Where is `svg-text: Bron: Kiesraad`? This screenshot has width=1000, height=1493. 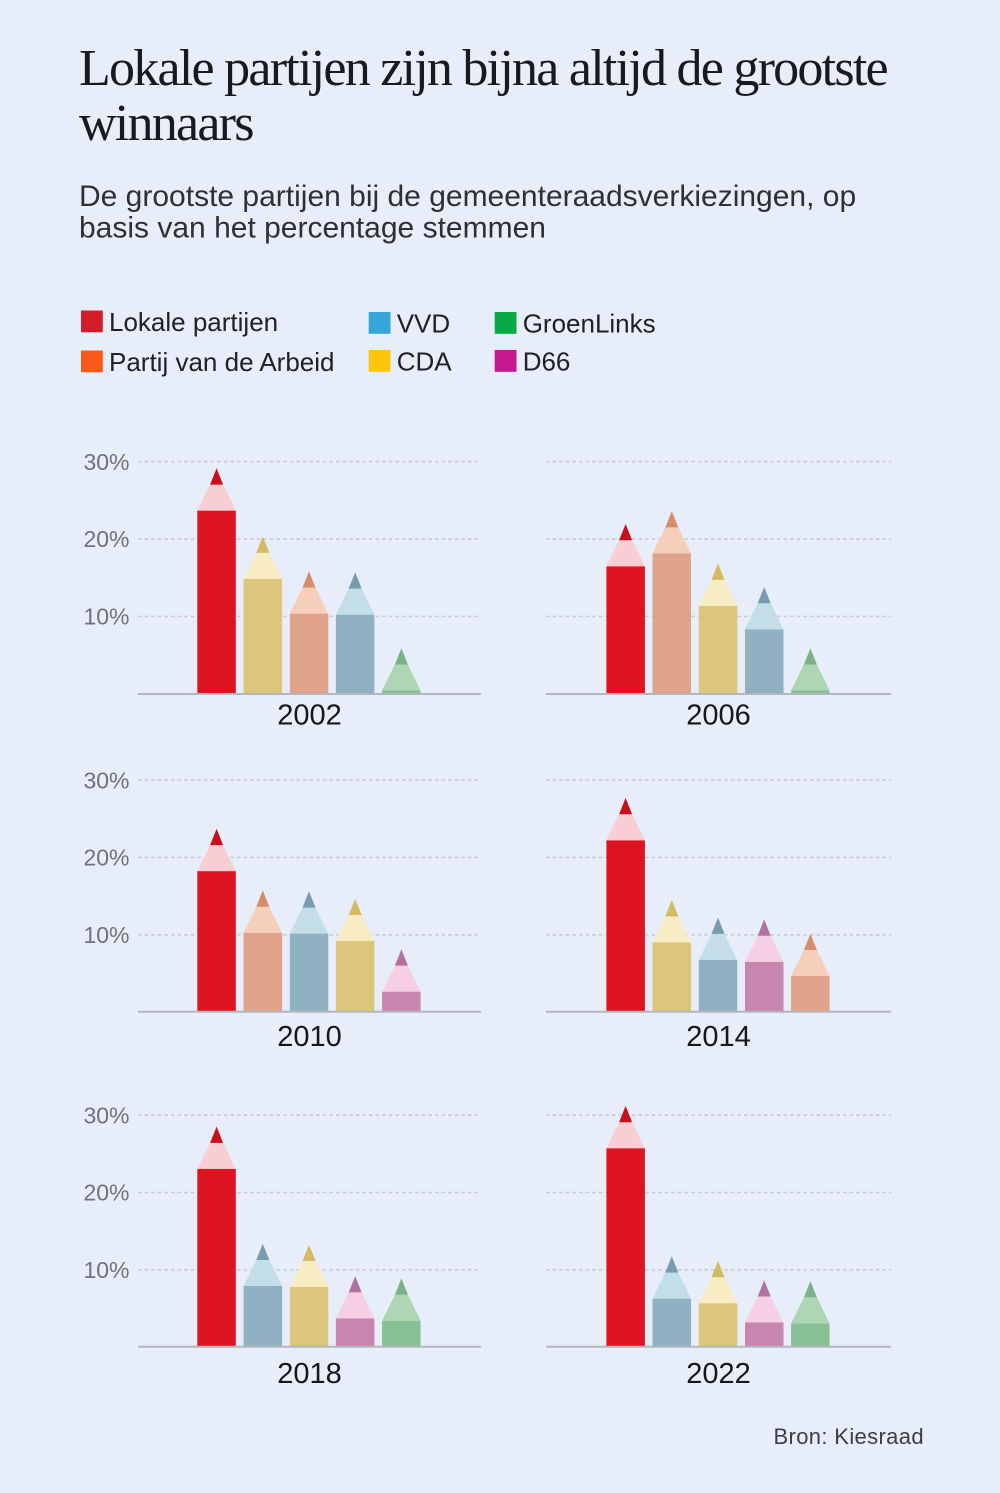 svg-text: Bron: Kiesraad is located at coordinates (849, 1436).